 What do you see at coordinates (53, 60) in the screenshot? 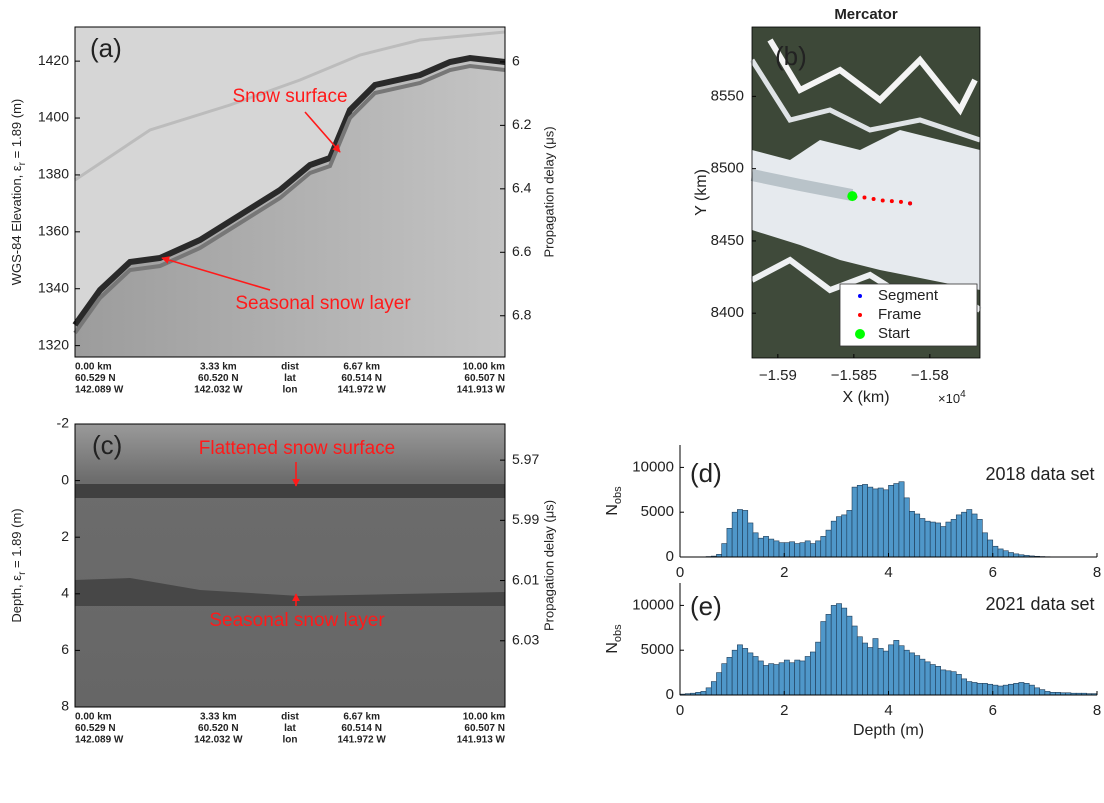
I see `y-tick-label: 1420` at bounding box center [53, 60].